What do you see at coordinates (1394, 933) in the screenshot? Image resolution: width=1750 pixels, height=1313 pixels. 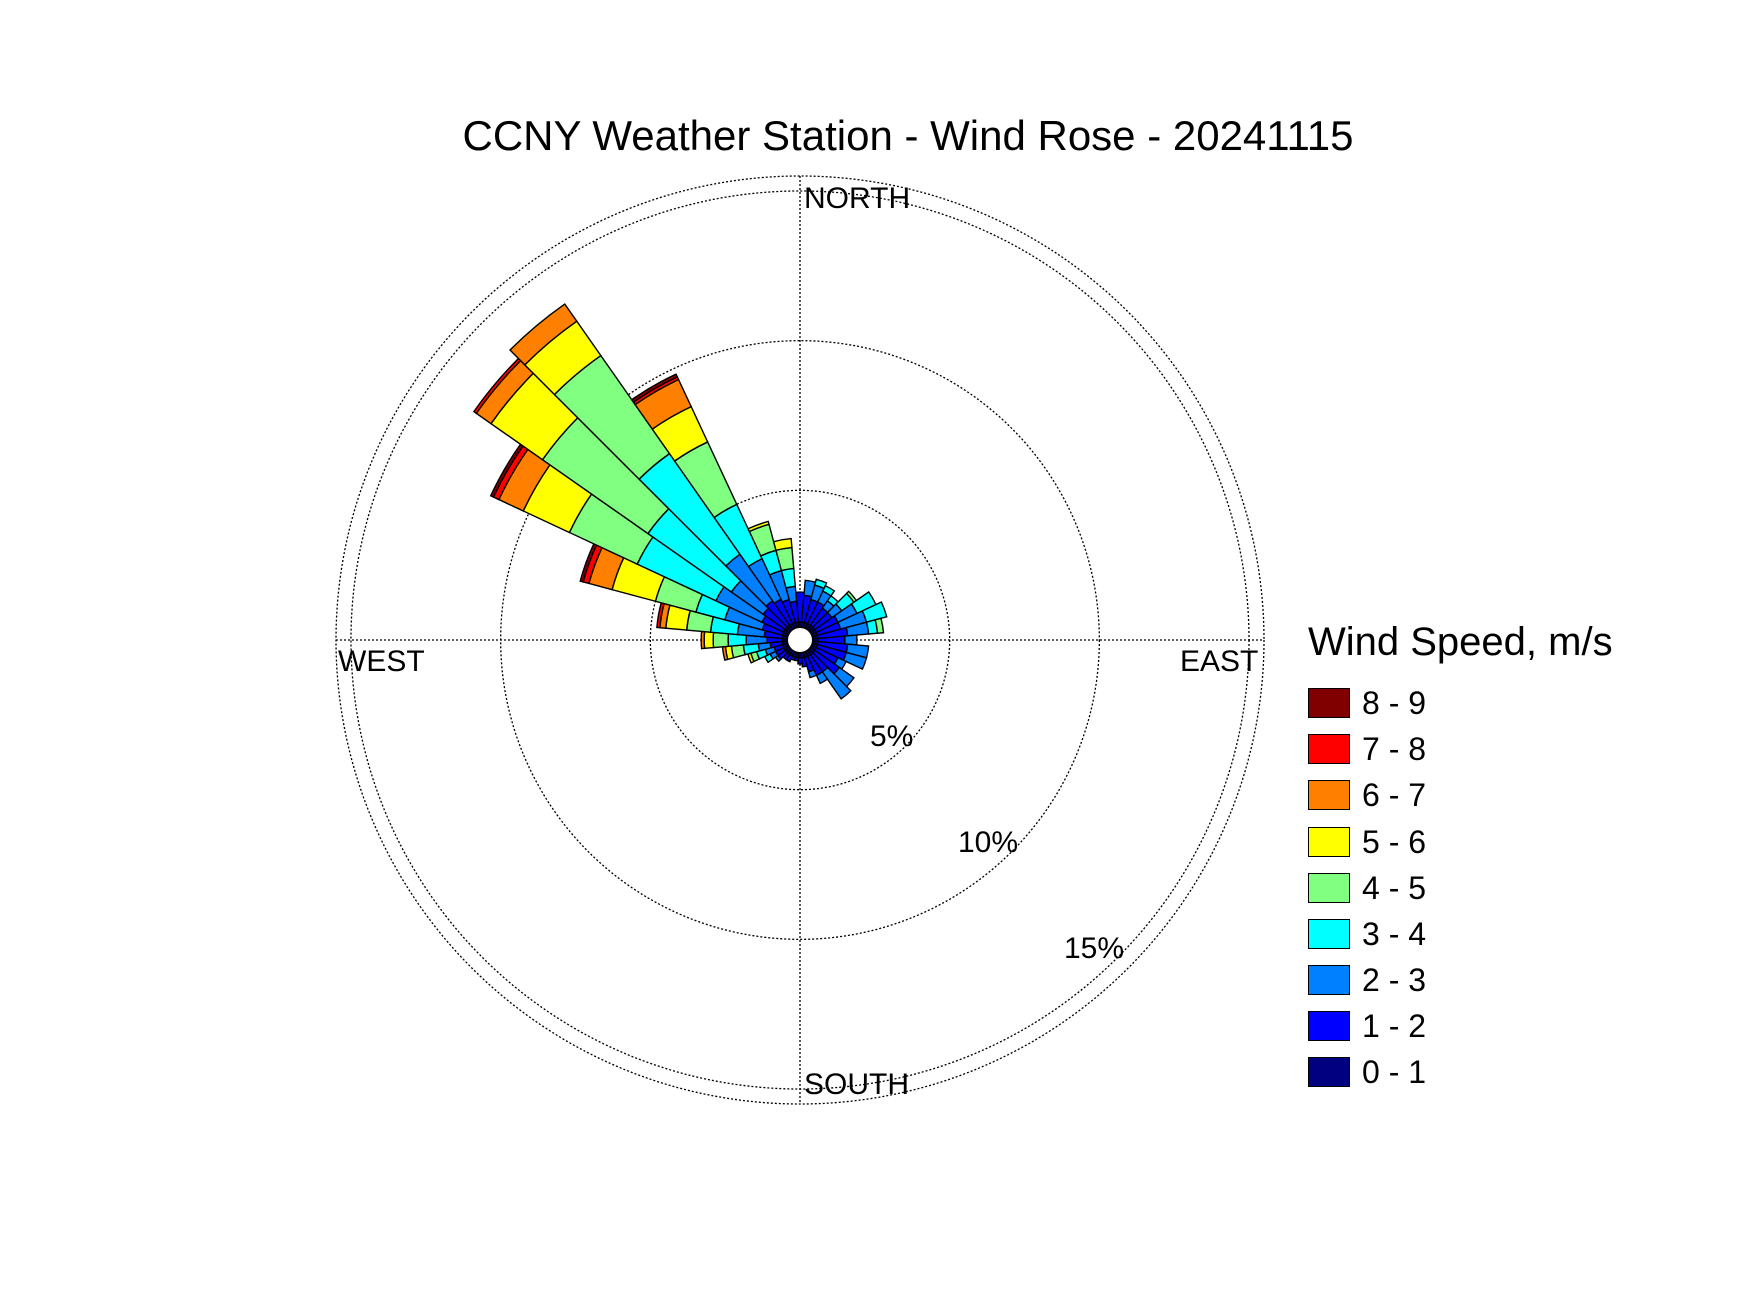 I see `legend-label: 3 - 4` at bounding box center [1394, 933].